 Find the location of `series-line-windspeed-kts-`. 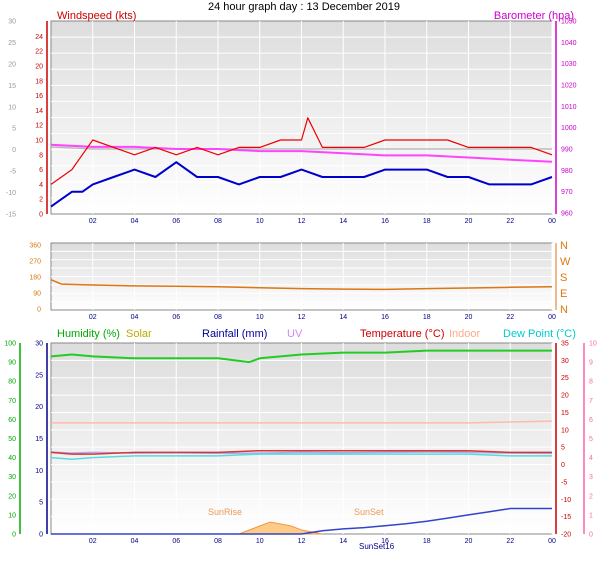

series-line-windspeed-kts- is located at coordinates (301, 151).